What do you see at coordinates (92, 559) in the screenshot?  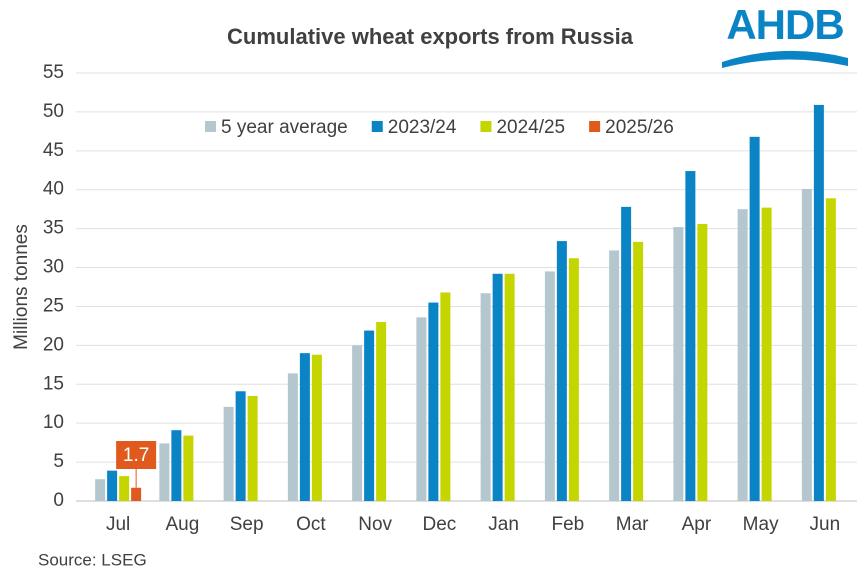 I see `source: Source: LSEG` at bounding box center [92, 559].